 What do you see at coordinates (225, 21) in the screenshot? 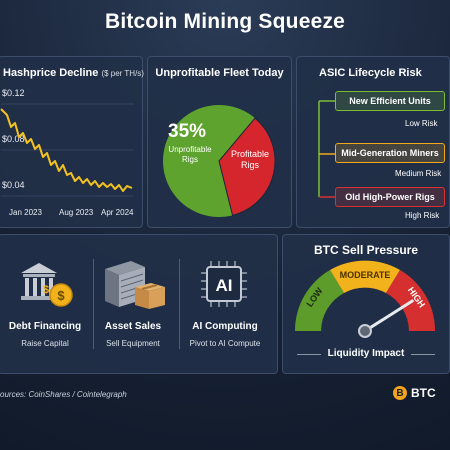
I see `page-title: Bitcoin Mining Squeeze` at bounding box center [225, 21].